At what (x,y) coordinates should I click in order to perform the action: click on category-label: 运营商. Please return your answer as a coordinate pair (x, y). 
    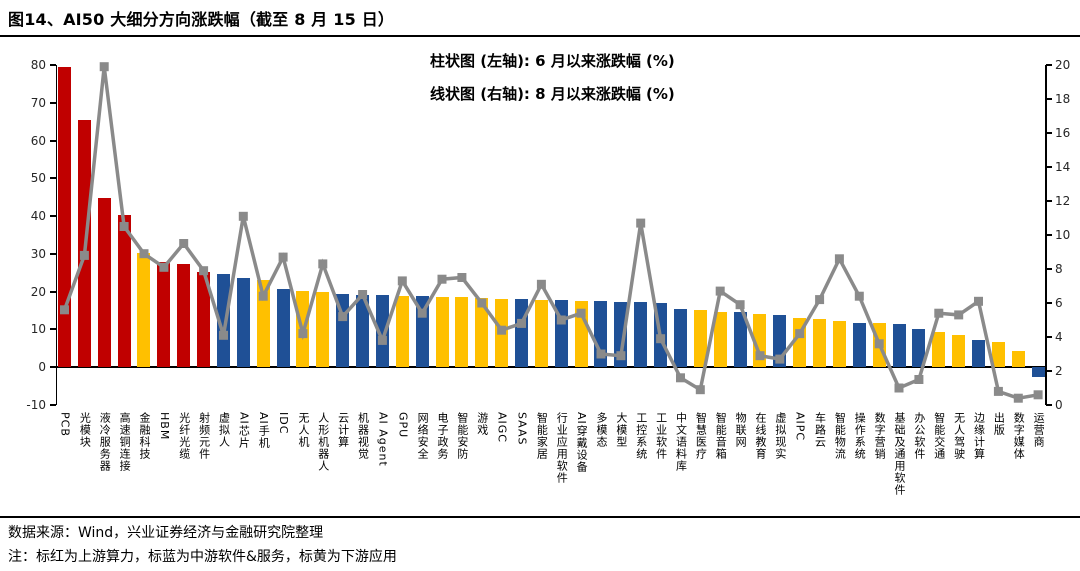
    Looking at the image, I should click on (1039, 430).